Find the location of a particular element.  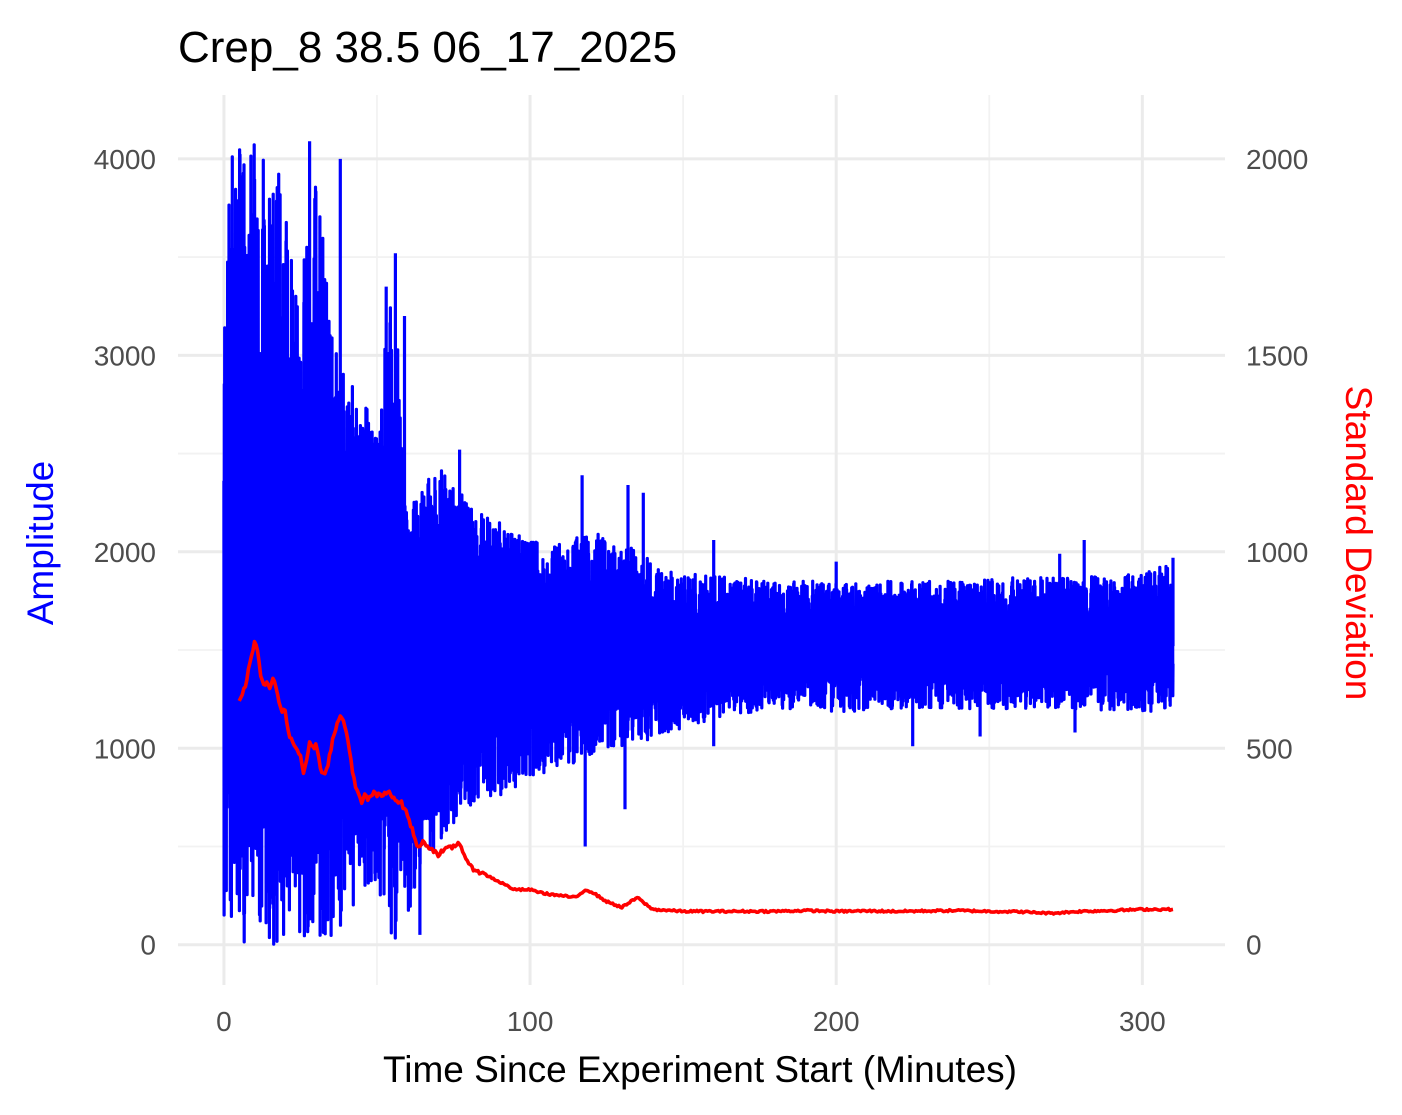

y2-tick-label: 1000 is located at coordinates (1277, 552).